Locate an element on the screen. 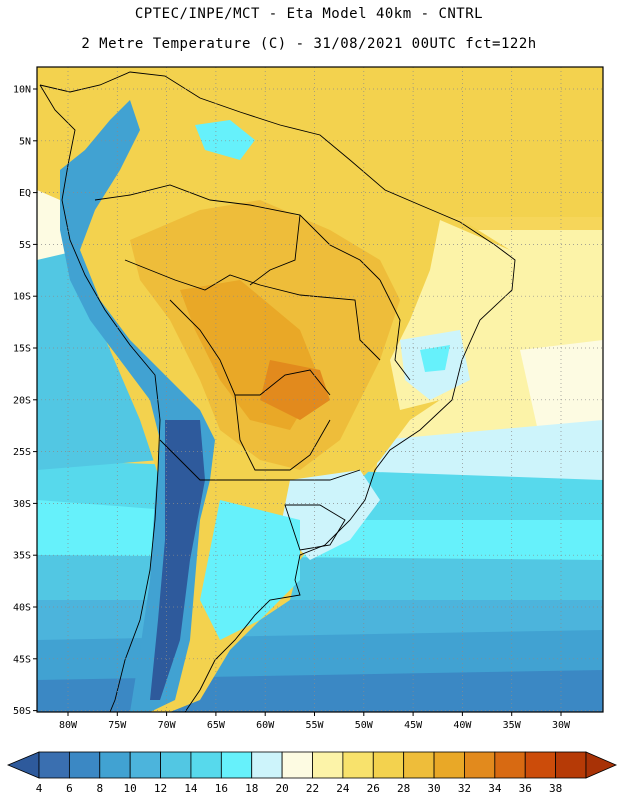 This screenshot has width=618, height=800. colorbar-label: 10 is located at coordinates (130, 788).